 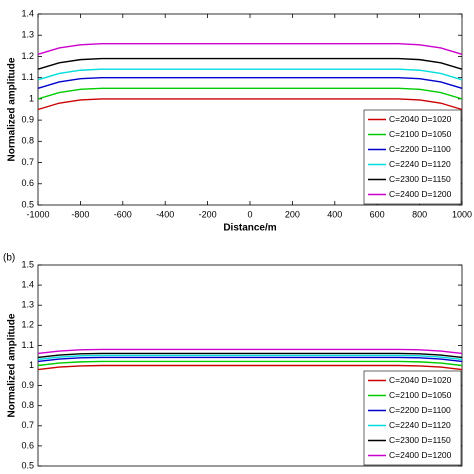 What do you see at coordinates (27, 264) in the screenshot?
I see `y-tick-label: 1.5` at bounding box center [27, 264].